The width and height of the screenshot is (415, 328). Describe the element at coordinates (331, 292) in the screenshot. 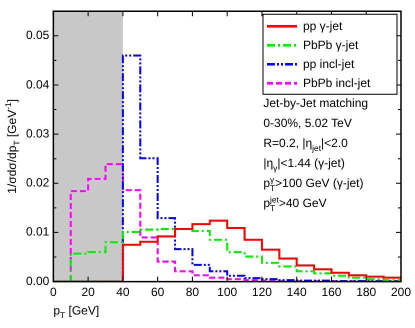

I see `x-tick-label: 160` at that location.